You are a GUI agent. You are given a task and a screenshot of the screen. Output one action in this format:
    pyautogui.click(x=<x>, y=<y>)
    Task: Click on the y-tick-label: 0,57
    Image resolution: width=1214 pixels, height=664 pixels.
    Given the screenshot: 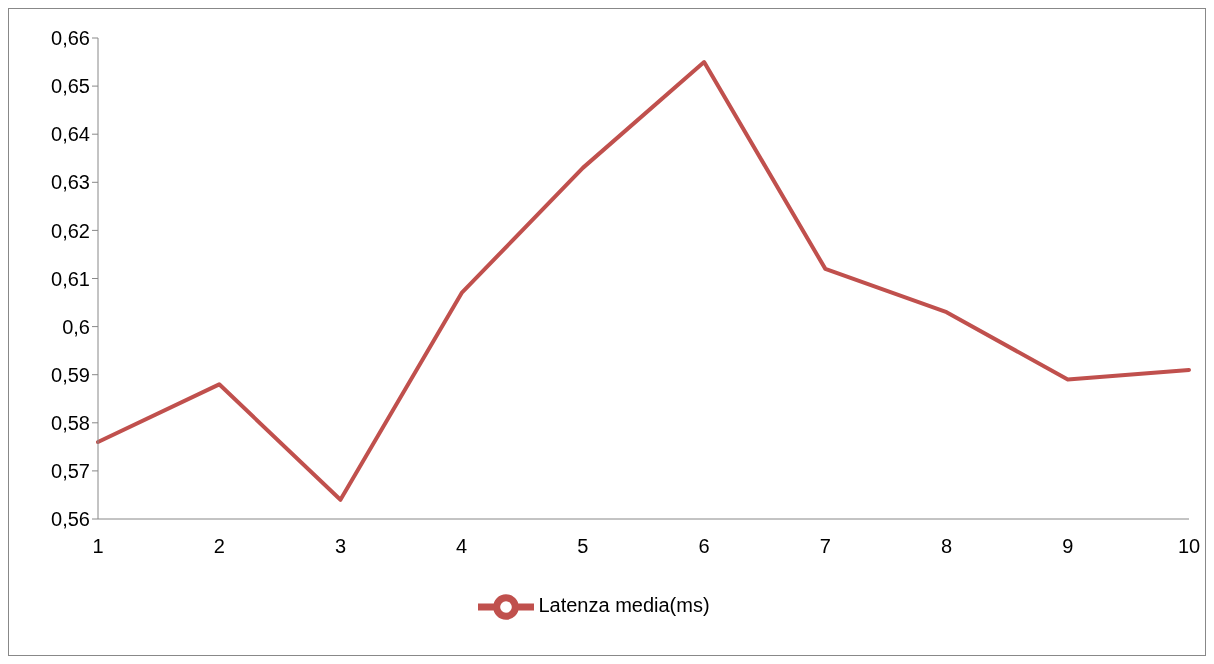 What is the action you would take?
    pyautogui.click(x=70, y=471)
    